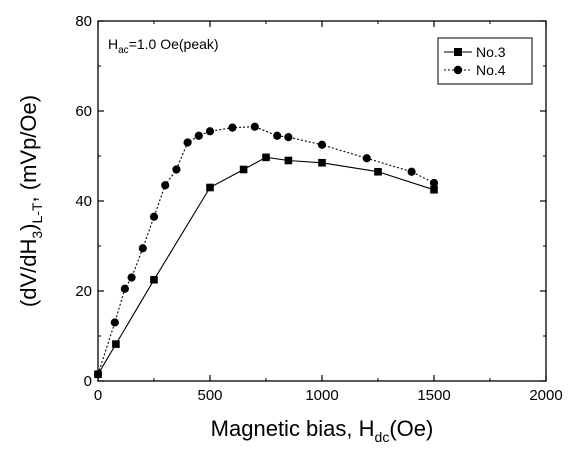 The height and width of the screenshot is (457, 582). Describe the element at coordinates (83, 201) in the screenshot. I see `y-tick-label: 40` at that location.